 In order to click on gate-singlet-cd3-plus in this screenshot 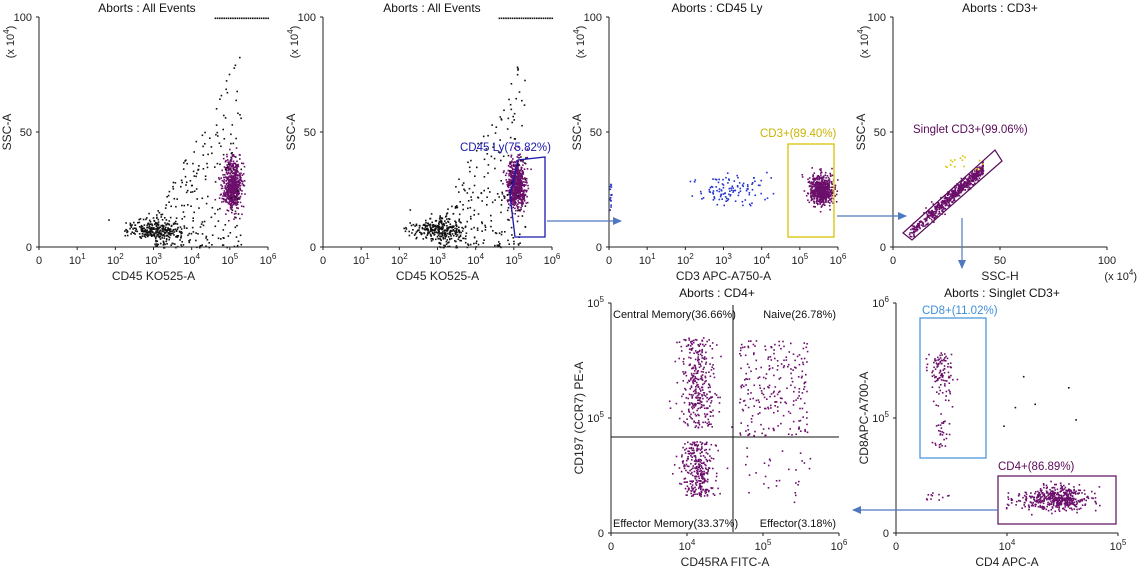, I will do `click(952, 195)`.